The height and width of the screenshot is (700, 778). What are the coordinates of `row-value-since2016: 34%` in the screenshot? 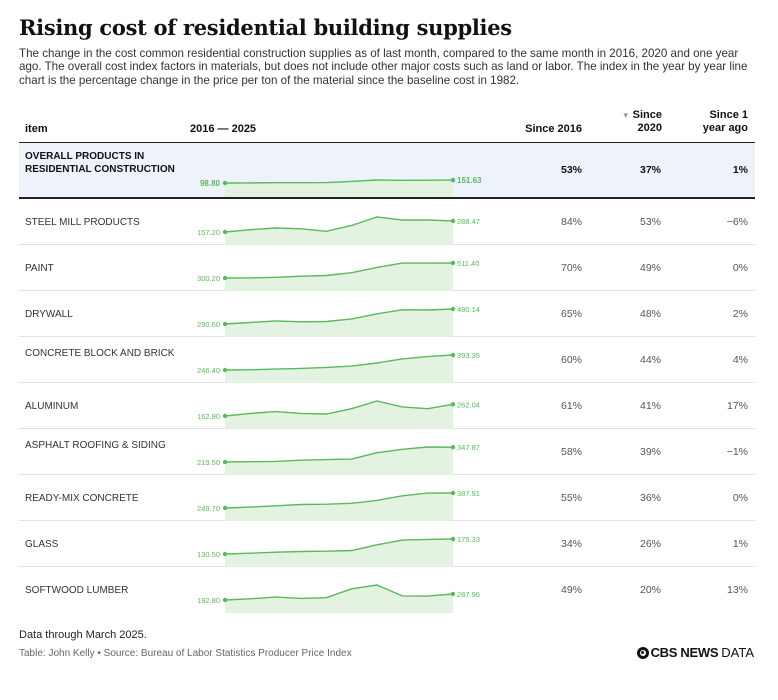 It's located at (571, 544).